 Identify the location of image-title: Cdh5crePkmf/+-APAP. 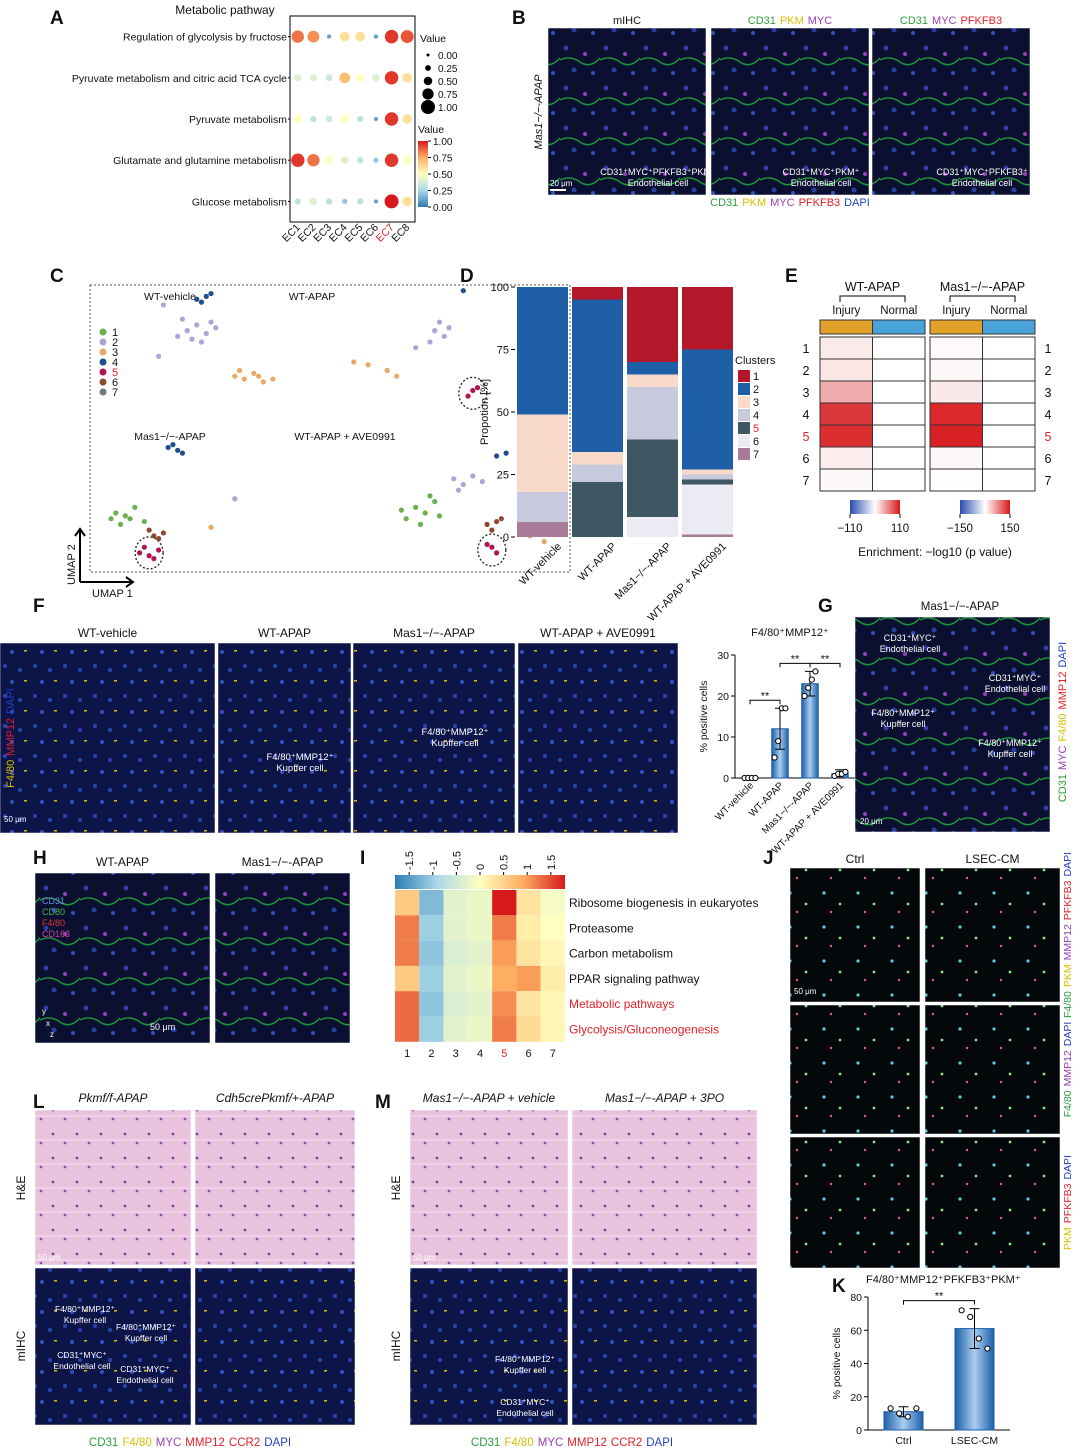
(275, 1098).